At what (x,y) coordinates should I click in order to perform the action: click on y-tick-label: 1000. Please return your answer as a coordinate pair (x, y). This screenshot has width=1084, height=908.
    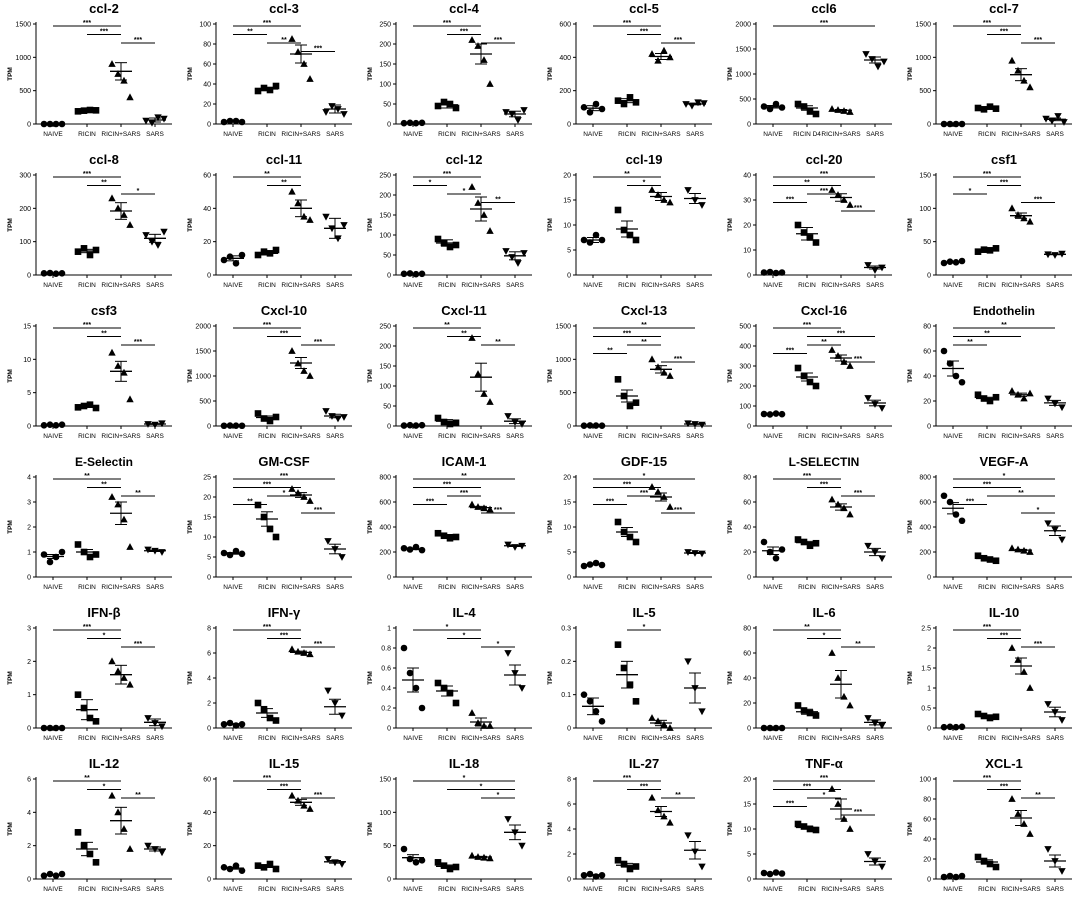
    Looking at the image, I should click on (23, 58).